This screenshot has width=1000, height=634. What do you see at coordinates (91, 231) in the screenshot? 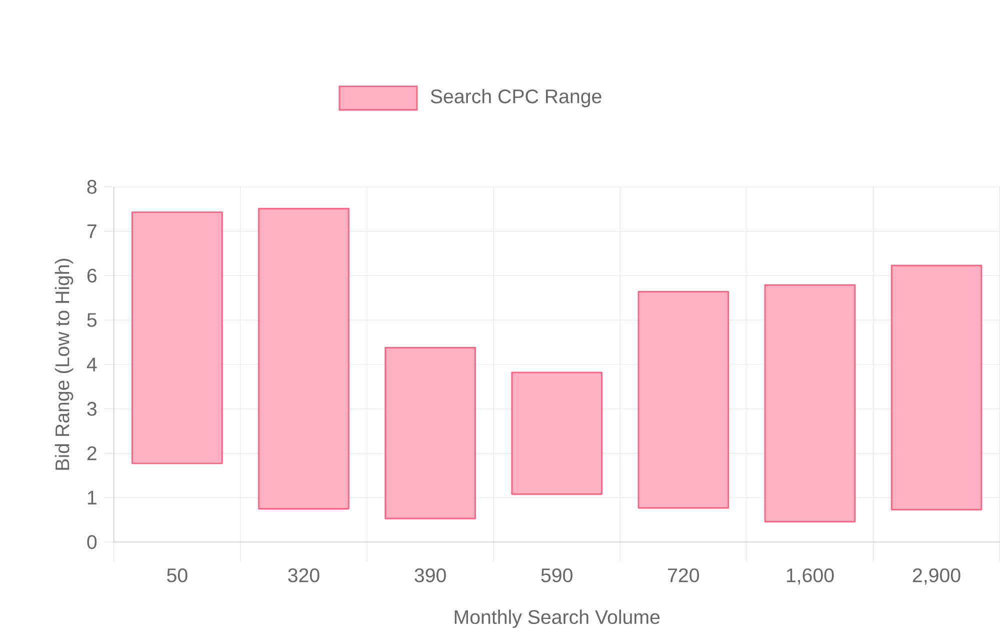
I see `y-tick-label: 7` at bounding box center [91, 231].